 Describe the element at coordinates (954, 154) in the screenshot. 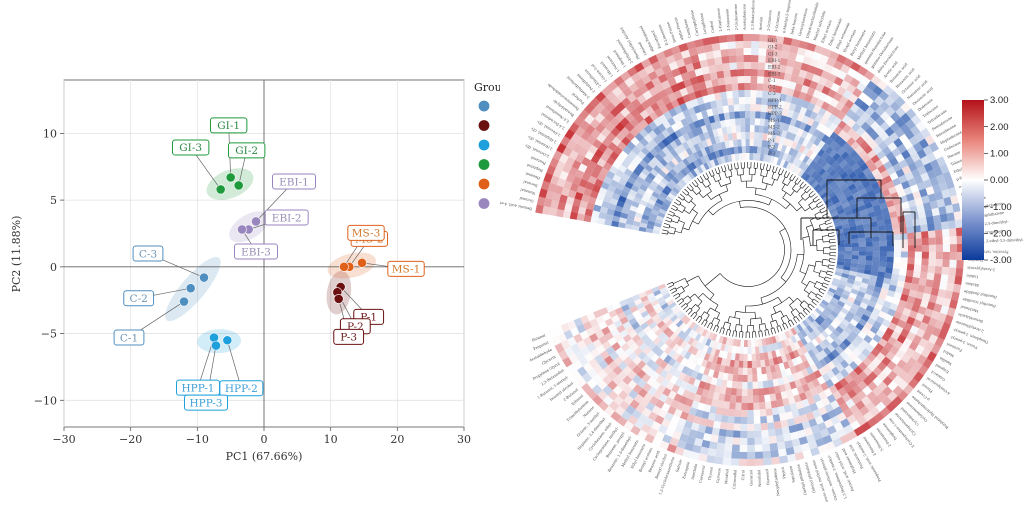

I see `metabolite-label: Decane` at that location.